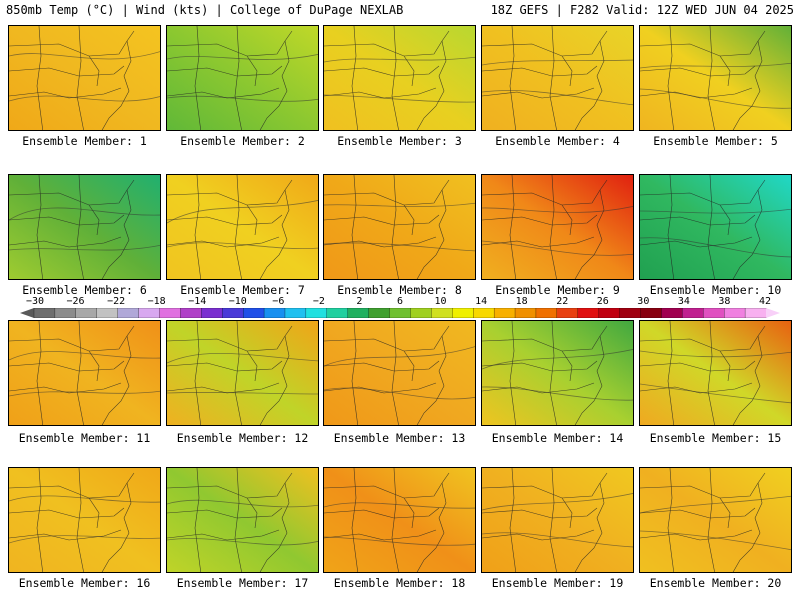 The height and width of the screenshot is (600, 800). I want to click on colorbar-tick-label: −10, so click(237, 301).